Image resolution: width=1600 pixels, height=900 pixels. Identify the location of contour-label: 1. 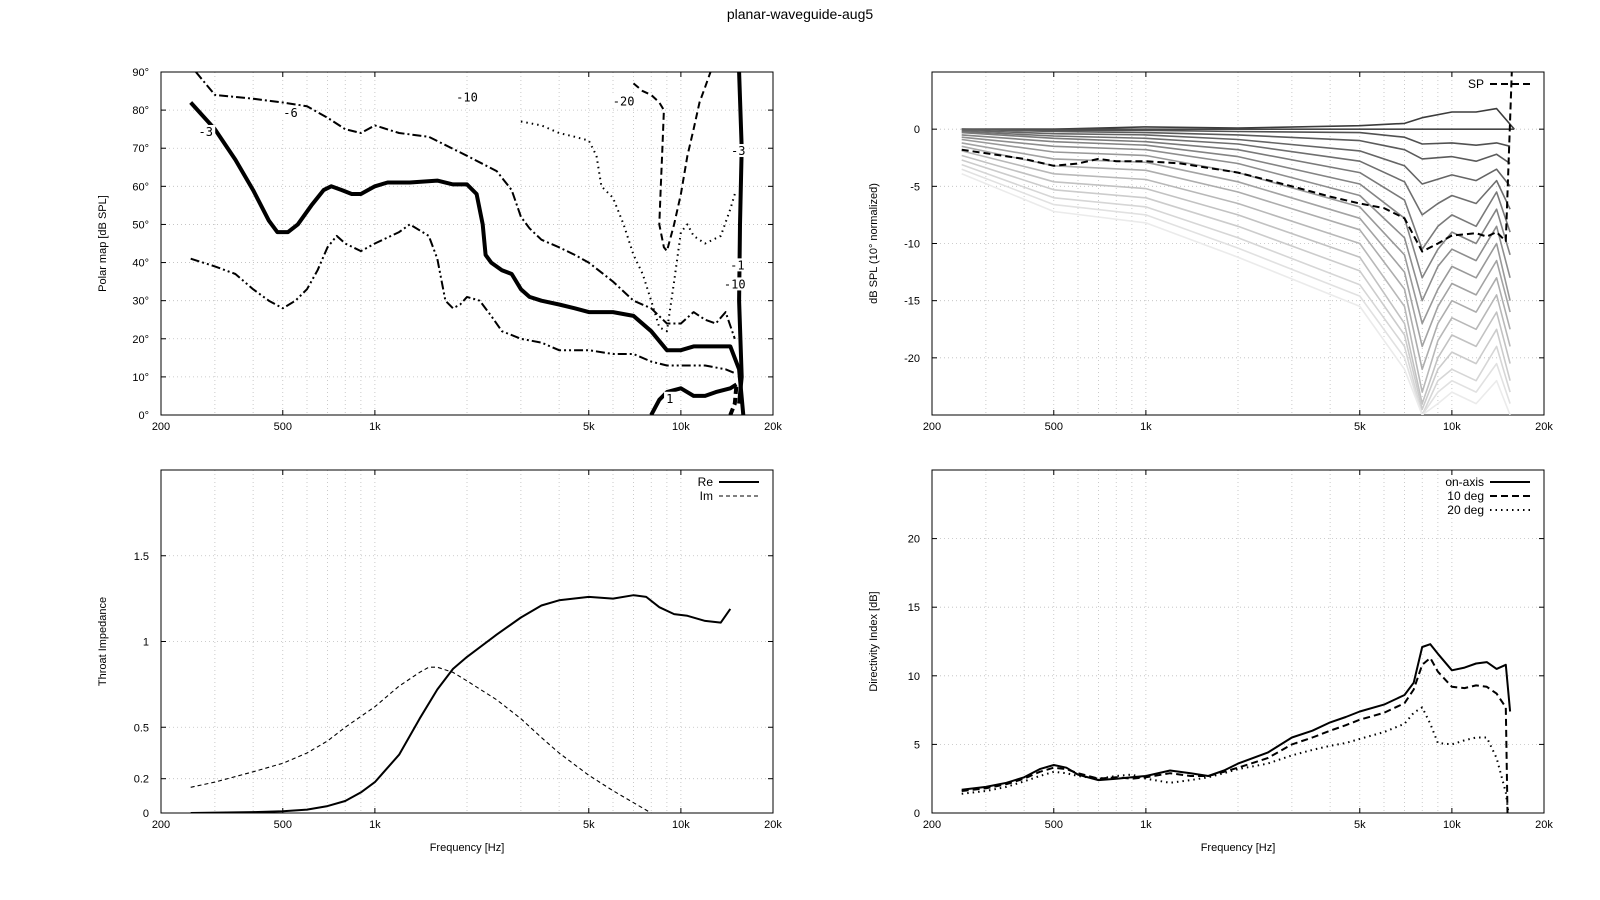
(669, 399).